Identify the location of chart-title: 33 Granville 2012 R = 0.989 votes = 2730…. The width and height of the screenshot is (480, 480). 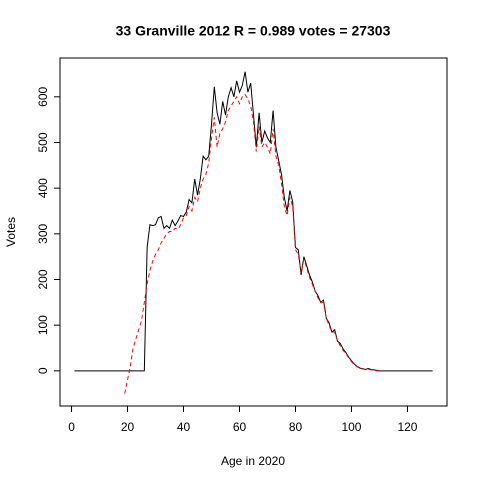
(253, 31).